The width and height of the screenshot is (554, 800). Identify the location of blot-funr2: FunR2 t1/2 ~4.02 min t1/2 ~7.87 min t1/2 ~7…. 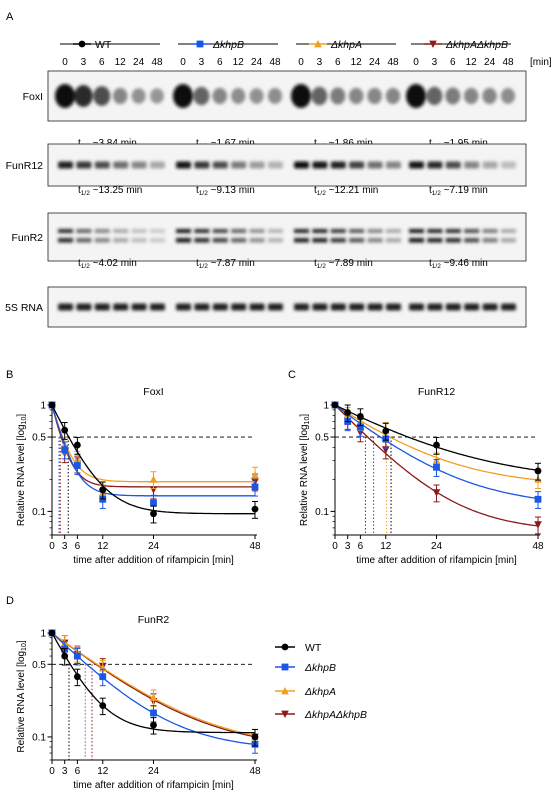
(269, 241).